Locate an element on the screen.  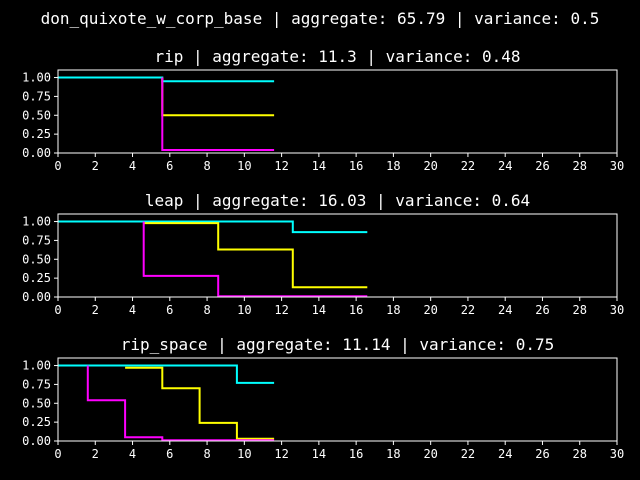
panel-title: rip | aggregate: 11.3 | variance: 0.48 is located at coordinates (337, 56).